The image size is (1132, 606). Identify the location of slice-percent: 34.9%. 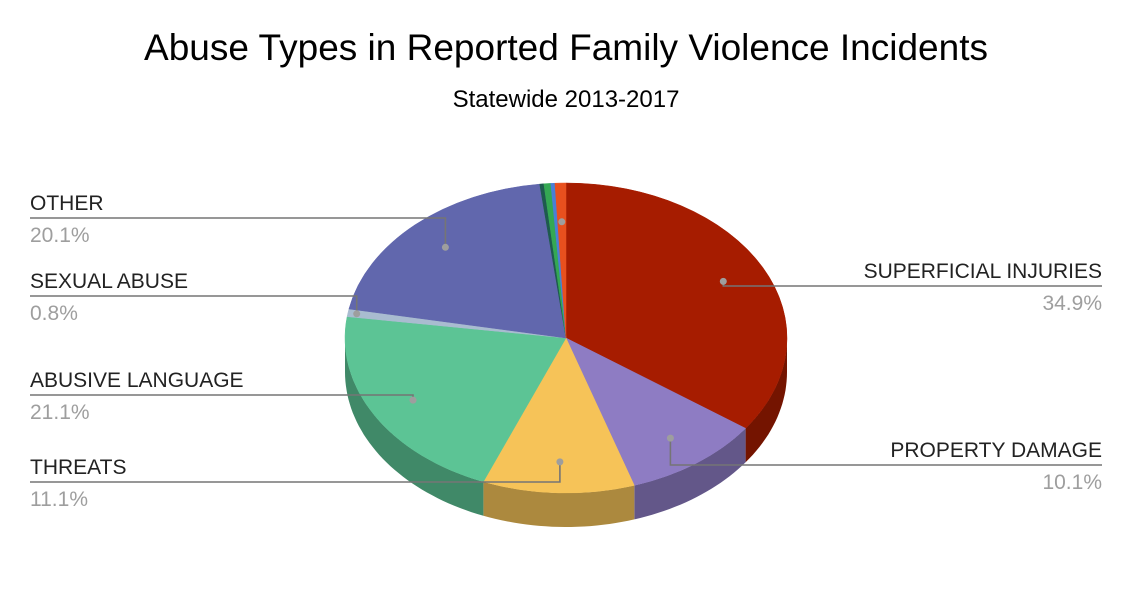
(1072, 303).